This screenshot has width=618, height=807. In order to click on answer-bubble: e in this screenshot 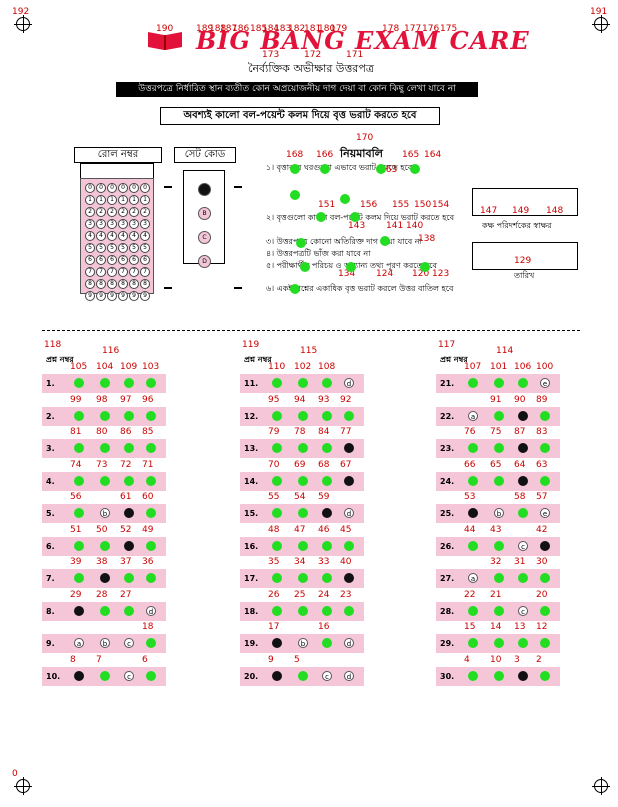, I will do `click(545, 513)`.